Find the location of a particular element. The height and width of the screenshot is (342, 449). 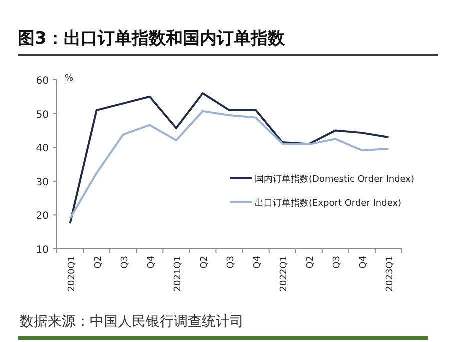

y-tick-label: 10 is located at coordinates (42, 250).